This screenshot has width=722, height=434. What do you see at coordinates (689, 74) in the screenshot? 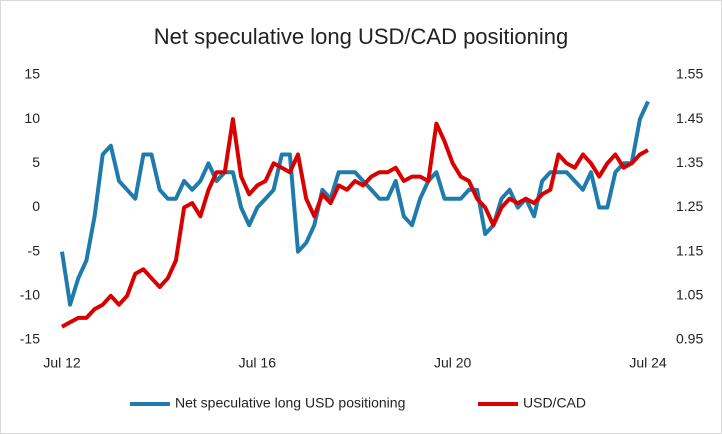
I see `y2-tick-label: 1.55` at bounding box center [689, 74].